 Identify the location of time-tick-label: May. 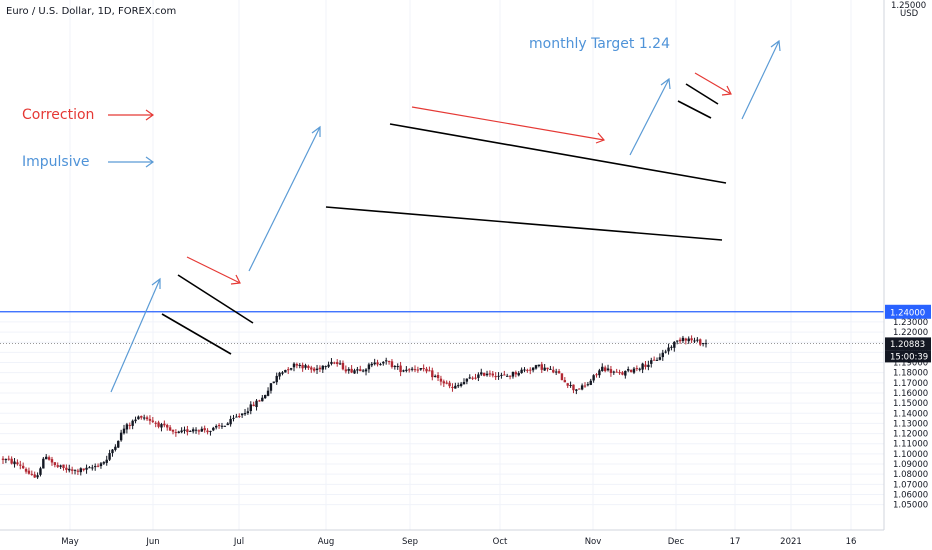
(70, 542).